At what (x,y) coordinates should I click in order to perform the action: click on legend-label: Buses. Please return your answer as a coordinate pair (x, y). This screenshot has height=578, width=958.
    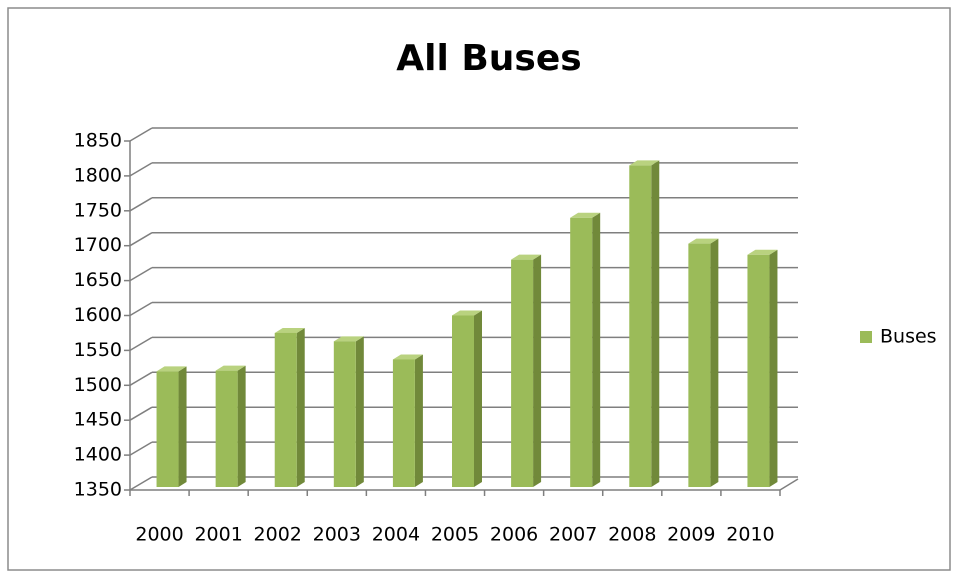
    Looking at the image, I should click on (908, 337).